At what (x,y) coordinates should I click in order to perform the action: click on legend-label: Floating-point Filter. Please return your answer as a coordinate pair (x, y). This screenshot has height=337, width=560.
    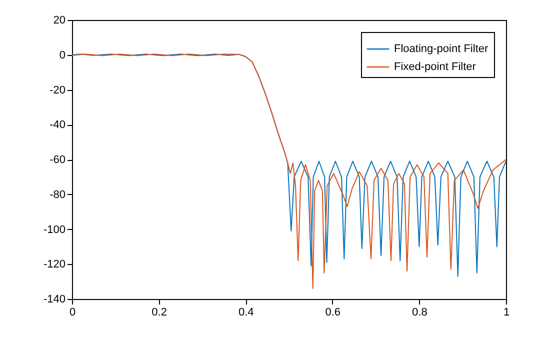
    Looking at the image, I should click on (441, 49).